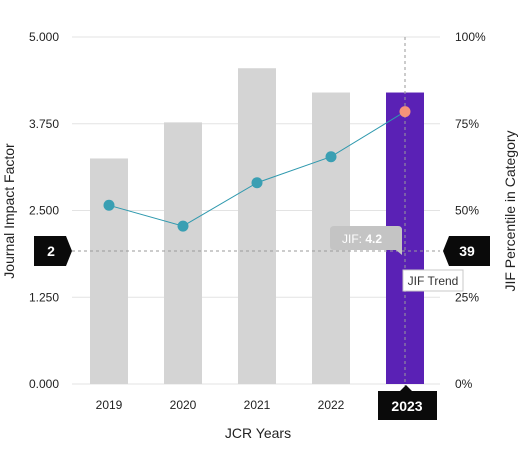 This screenshot has height=466, width=526. Describe the element at coordinates (257, 405) in the screenshot. I see `x-tick-label: 2021` at that location.